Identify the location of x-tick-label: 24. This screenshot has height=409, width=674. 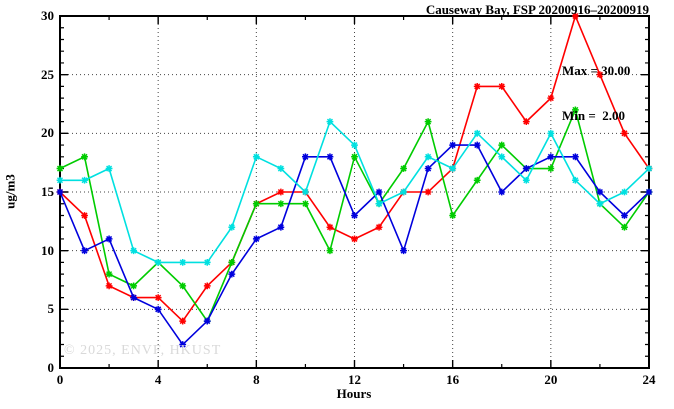
(649, 379).